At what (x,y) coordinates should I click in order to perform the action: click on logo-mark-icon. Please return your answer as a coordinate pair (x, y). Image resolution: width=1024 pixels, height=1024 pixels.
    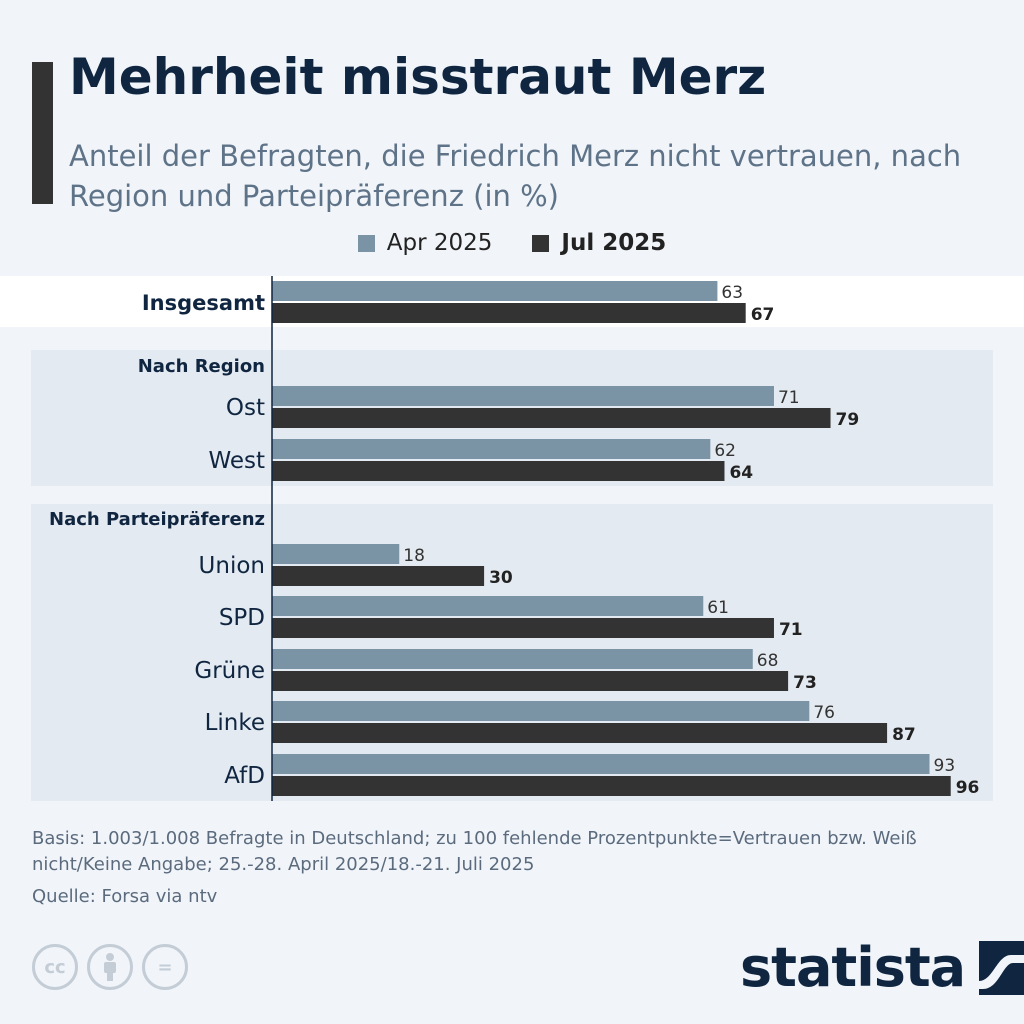
    Looking at the image, I should click on (1001, 967).